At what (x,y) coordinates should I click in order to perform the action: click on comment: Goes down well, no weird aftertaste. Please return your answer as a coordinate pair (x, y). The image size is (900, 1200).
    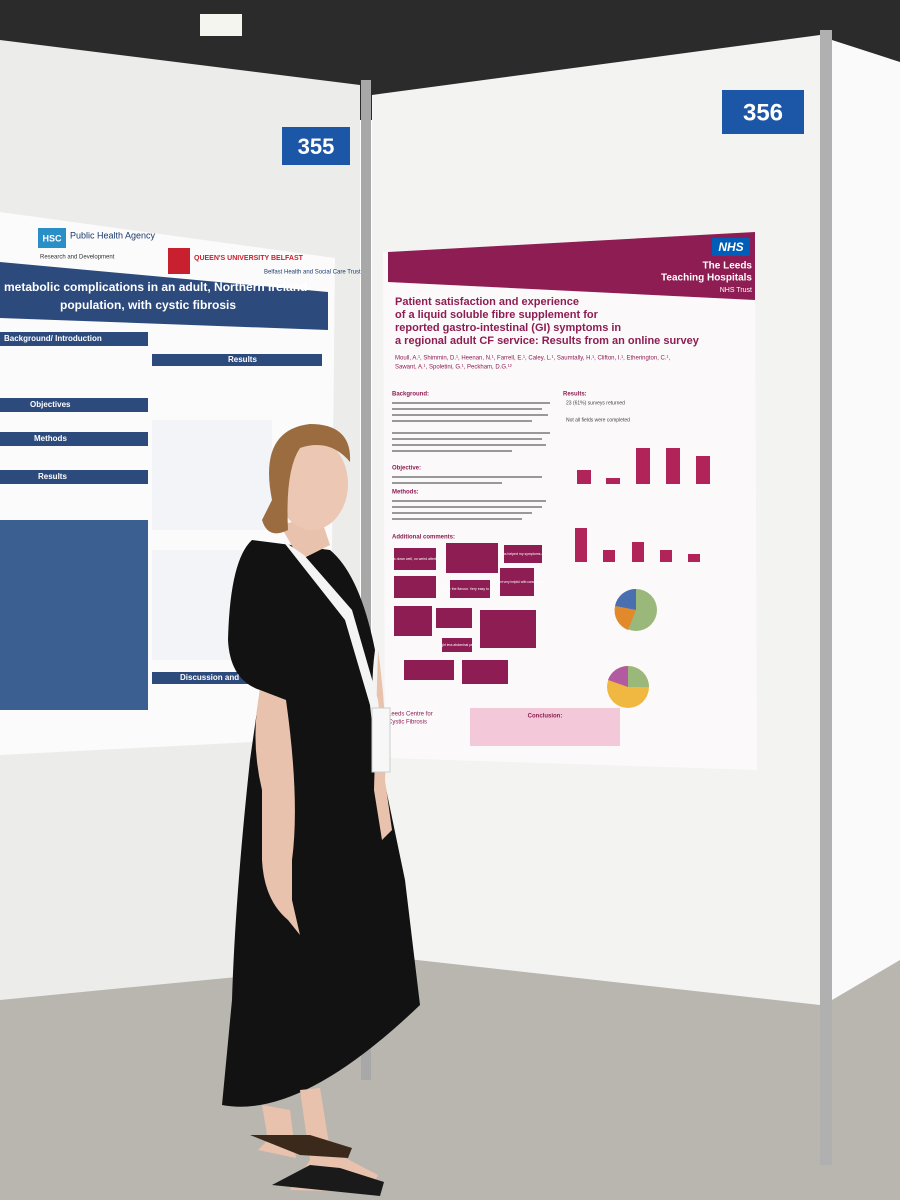
    Looking at the image, I should click on (414, 559).